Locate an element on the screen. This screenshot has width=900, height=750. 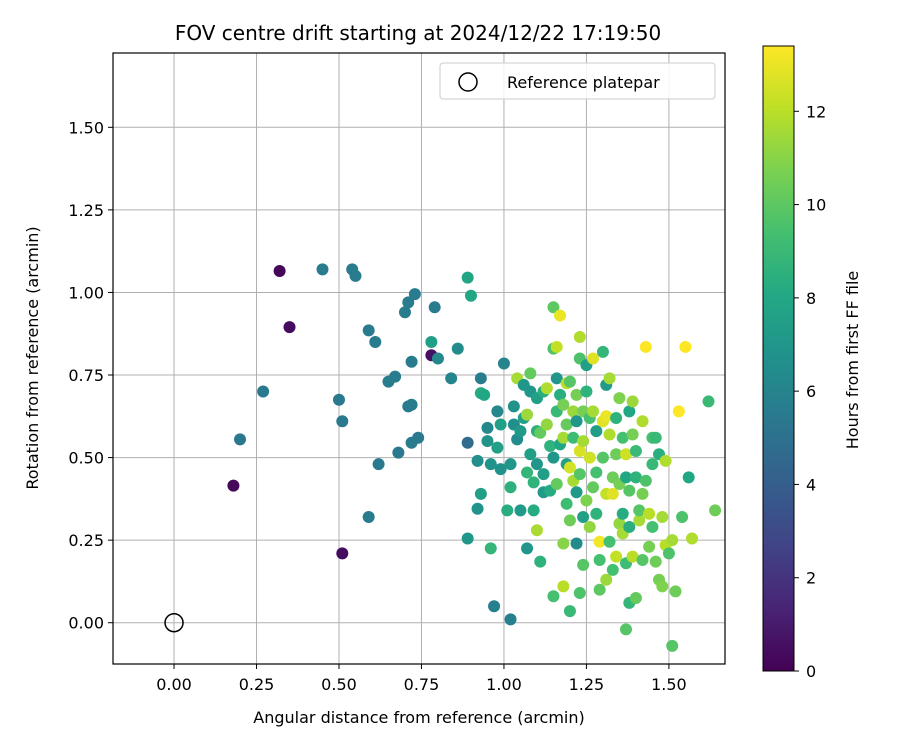
colorbar-tick-label: 2 is located at coordinates (811, 578).